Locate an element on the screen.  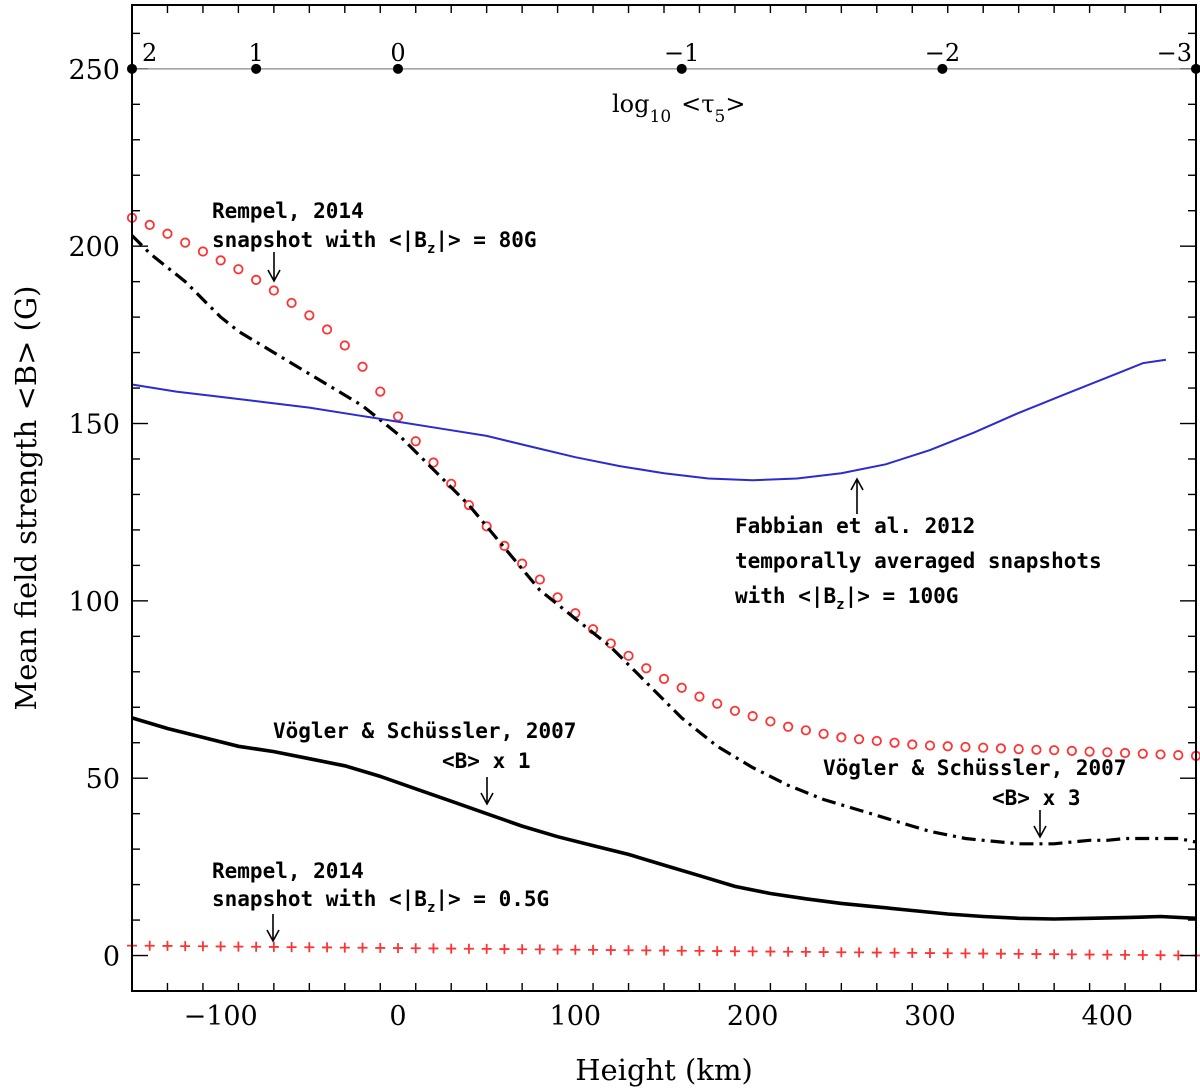
annotation-fabbian-line2: temporally averaged snapshots is located at coordinates (918, 561).